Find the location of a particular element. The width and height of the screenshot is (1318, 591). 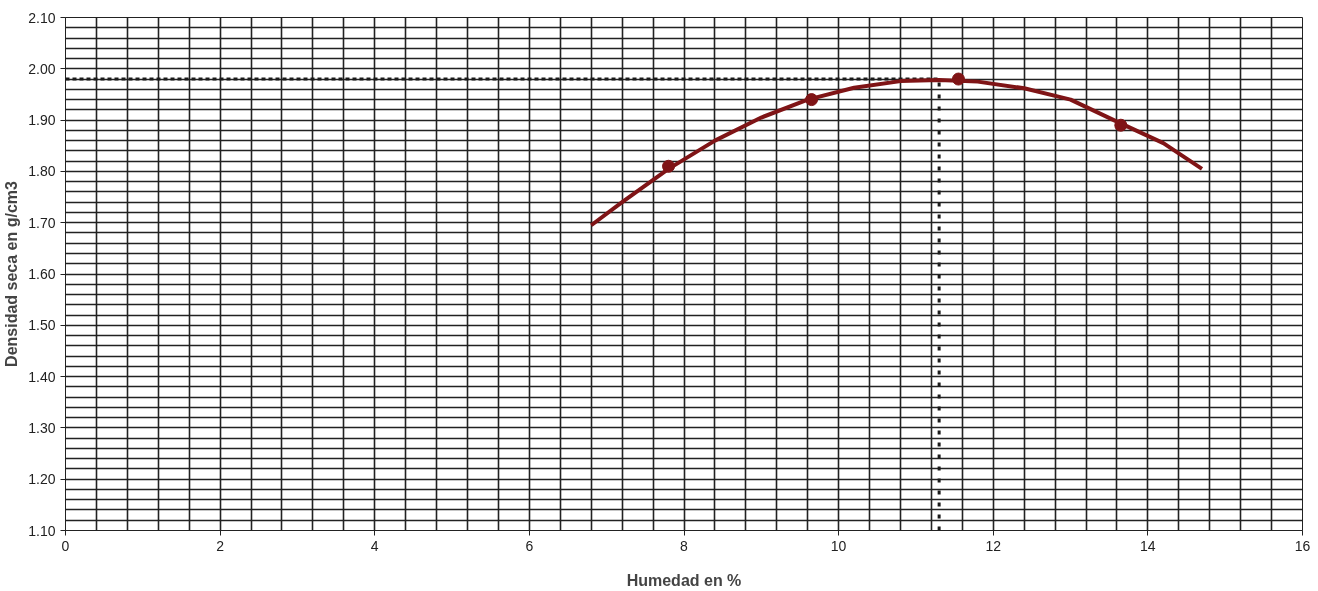

y-tick-label: 1.20 is located at coordinates (42, 479).